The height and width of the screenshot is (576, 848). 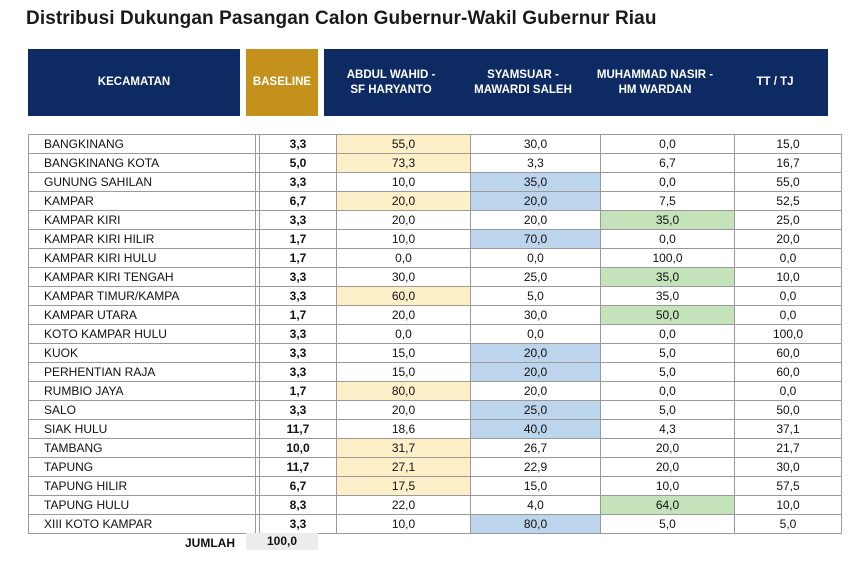 What do you see at coordinates (142, 486) in the screenshot?
I see `kecamatan-cell: TAPUNG HILIR` at bounding box center [142, 486].